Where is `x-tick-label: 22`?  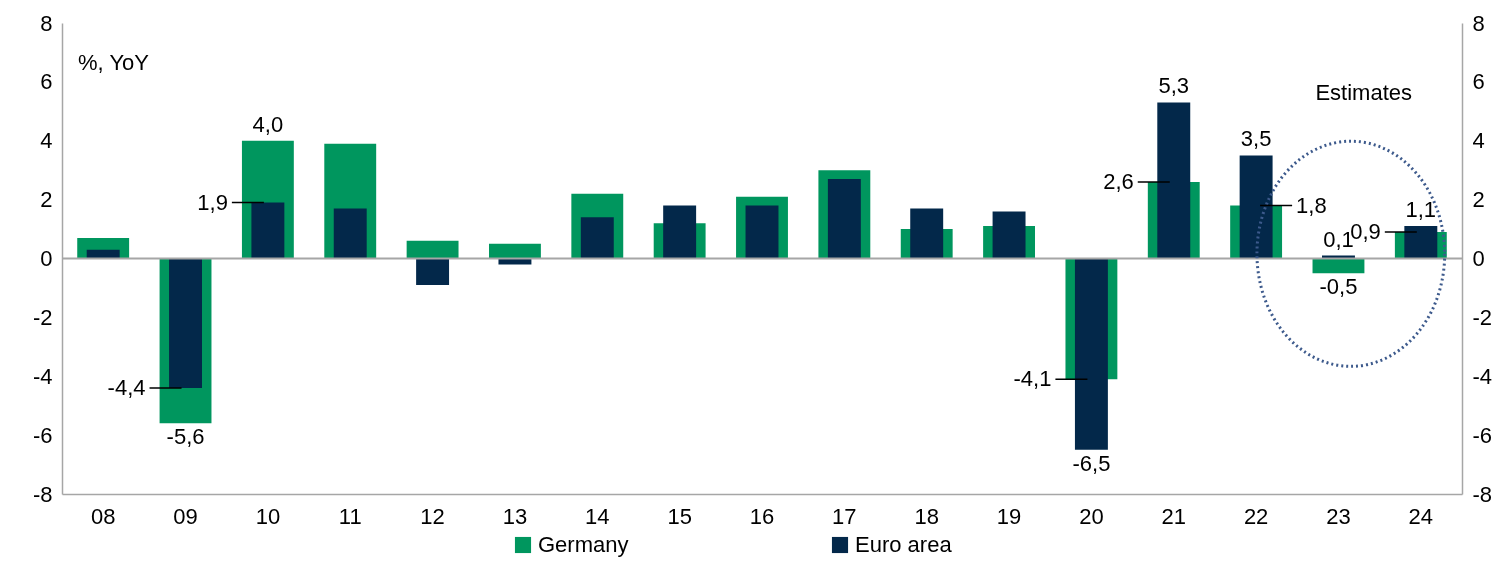 x-tick-label: 22 is located at coordinates (1256, 516).